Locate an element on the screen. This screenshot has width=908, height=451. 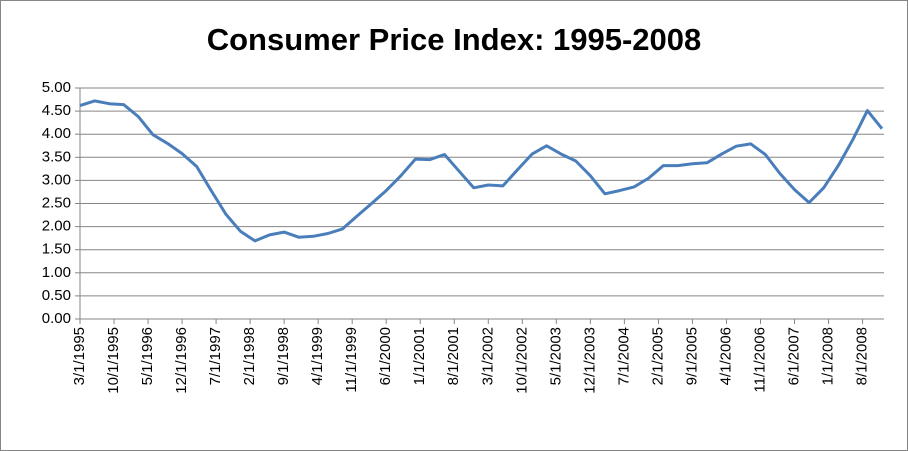
x-tick-label: 9/1/2005 is located at coordinates (691, 356).